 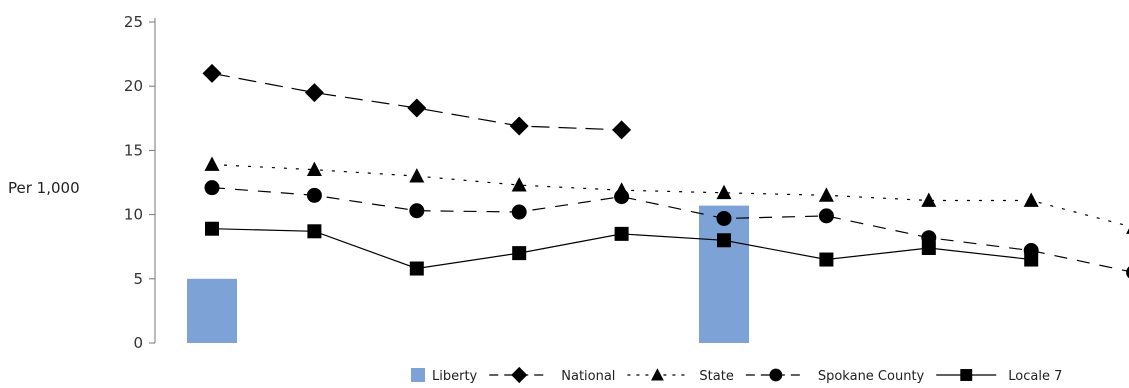 I want to click on series-line-state, so click(x=670, y=195).